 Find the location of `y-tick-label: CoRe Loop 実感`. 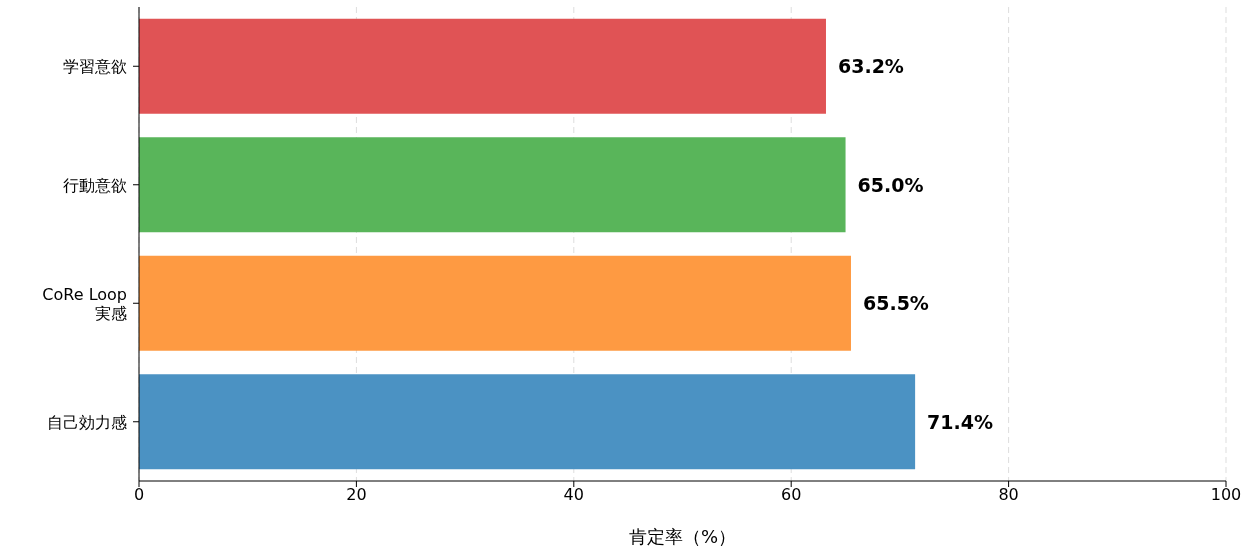

y-tick-label: CoRe Loop 実感 is located at coordinates (84, 303).